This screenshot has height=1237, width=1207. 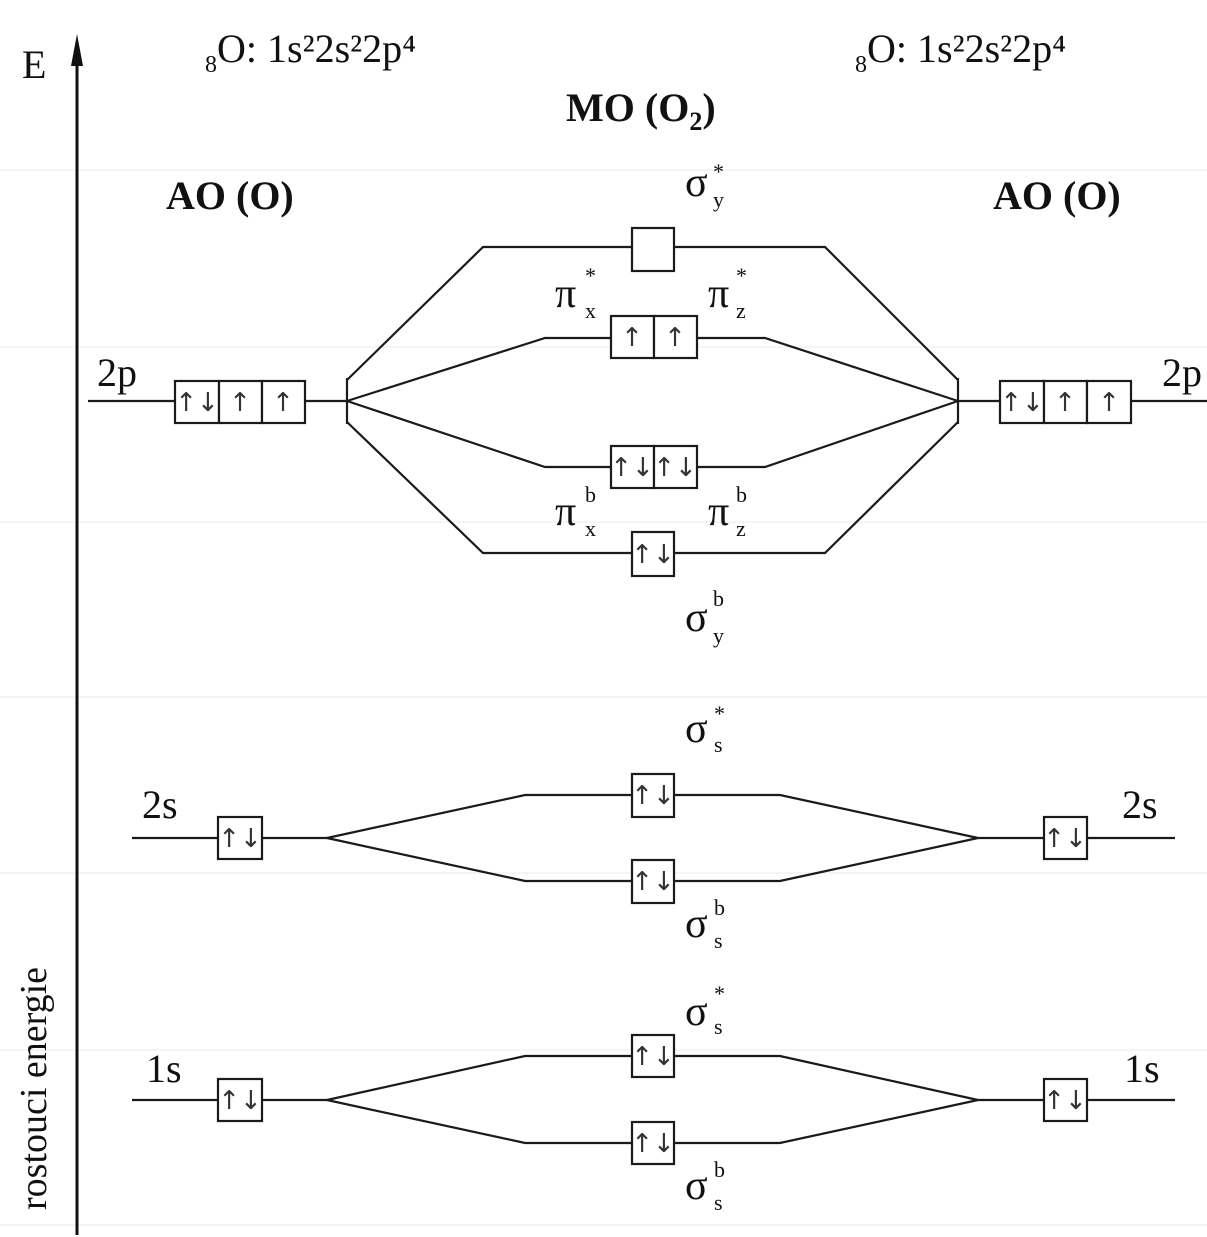 What do you see at coordinates (960, 52) in the screenshot?
I see `config-right: 8O: 1s²2s²2p⁴` at bounding box center [960, 52].